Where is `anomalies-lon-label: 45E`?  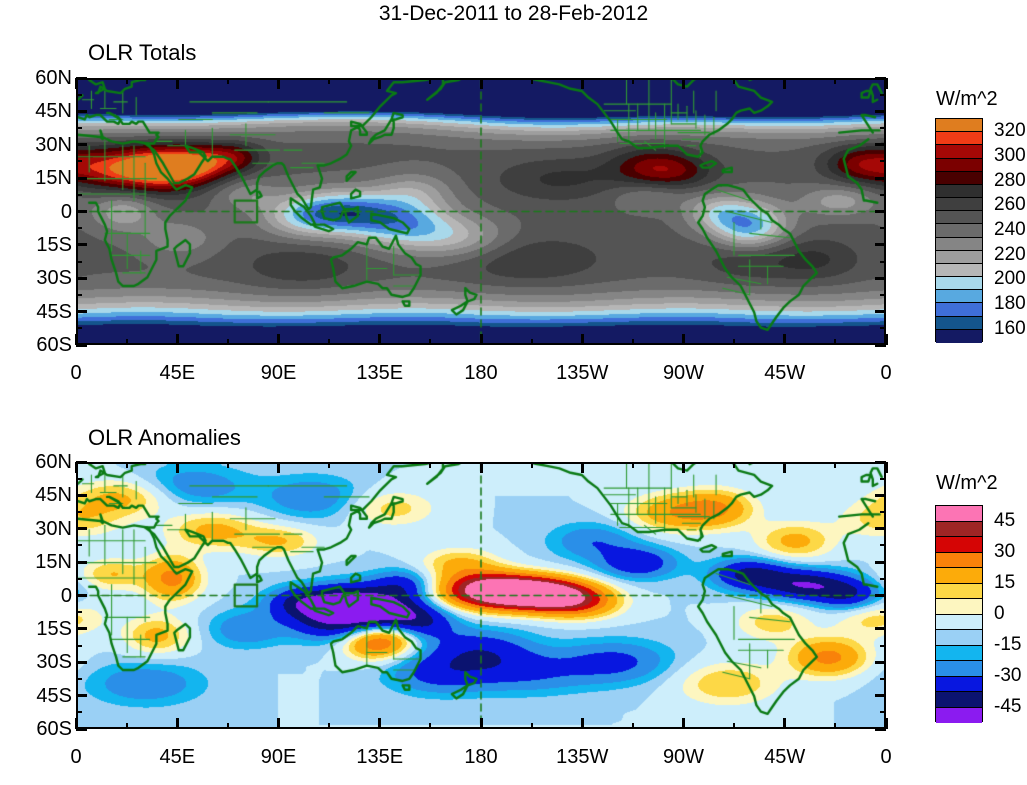
anomalies-lon-label: 45E is located at coordinates (177, 757).